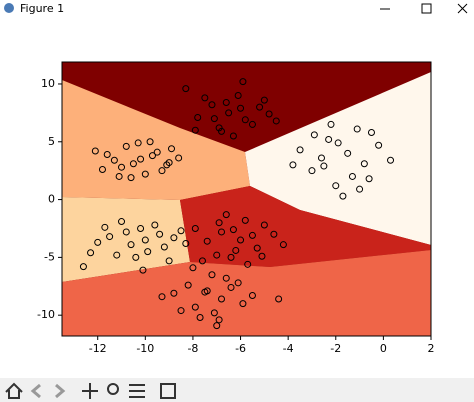 The image size is (474, 402). Describe the element at coordinates (14, 390) in the screenshot. I see `home-button` at that location.